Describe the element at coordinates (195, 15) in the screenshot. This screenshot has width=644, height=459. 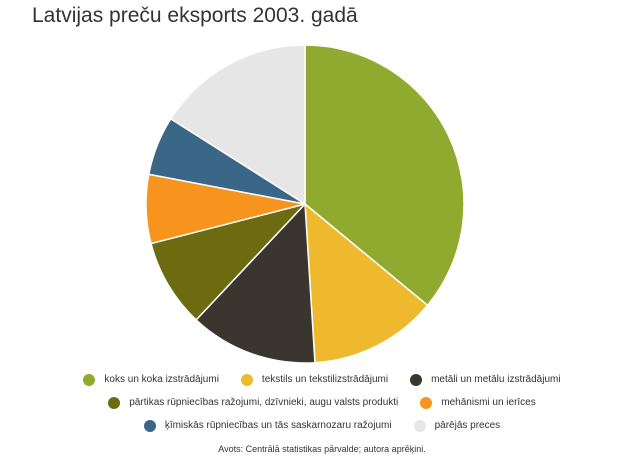
I see `chart-title: Latvijas preču eksports 2003. gadā` at that location.